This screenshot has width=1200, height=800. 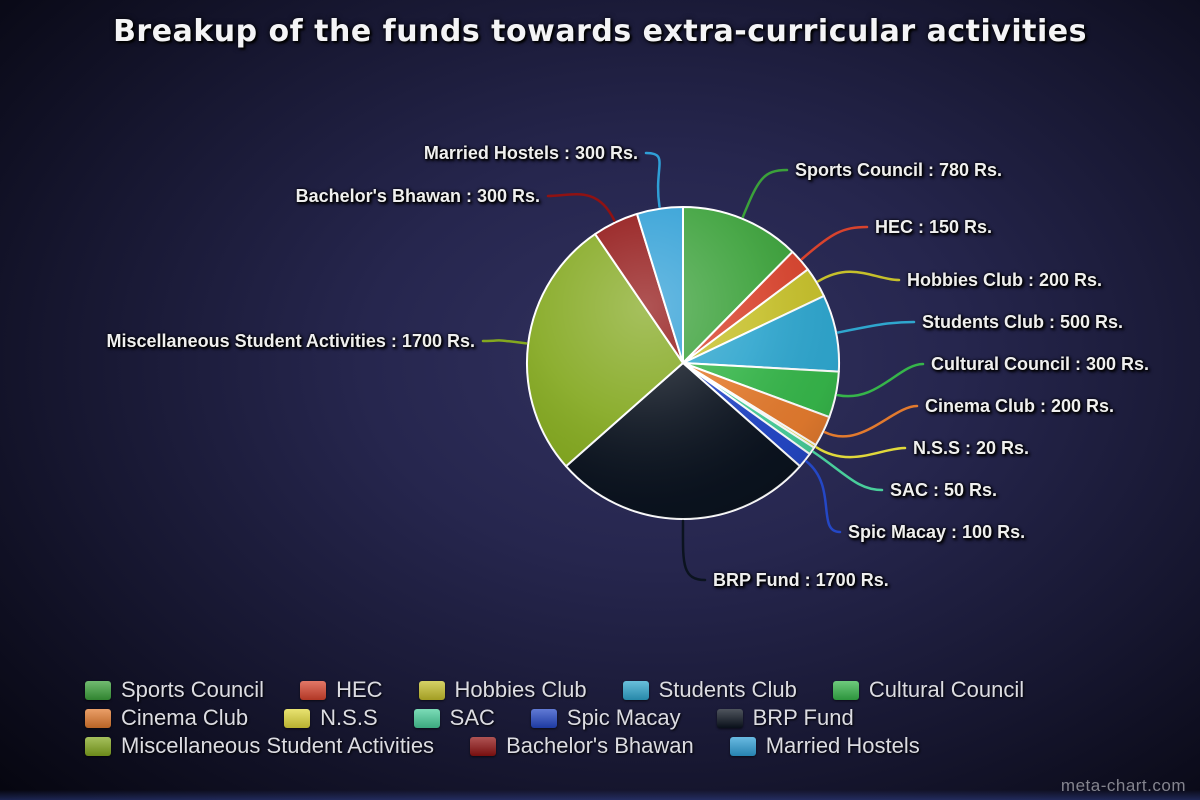 What do you see at coordinates (946, 689) in the screenshot?
I see `legend-label: Cultural Council` at bounding box center [946, 689].